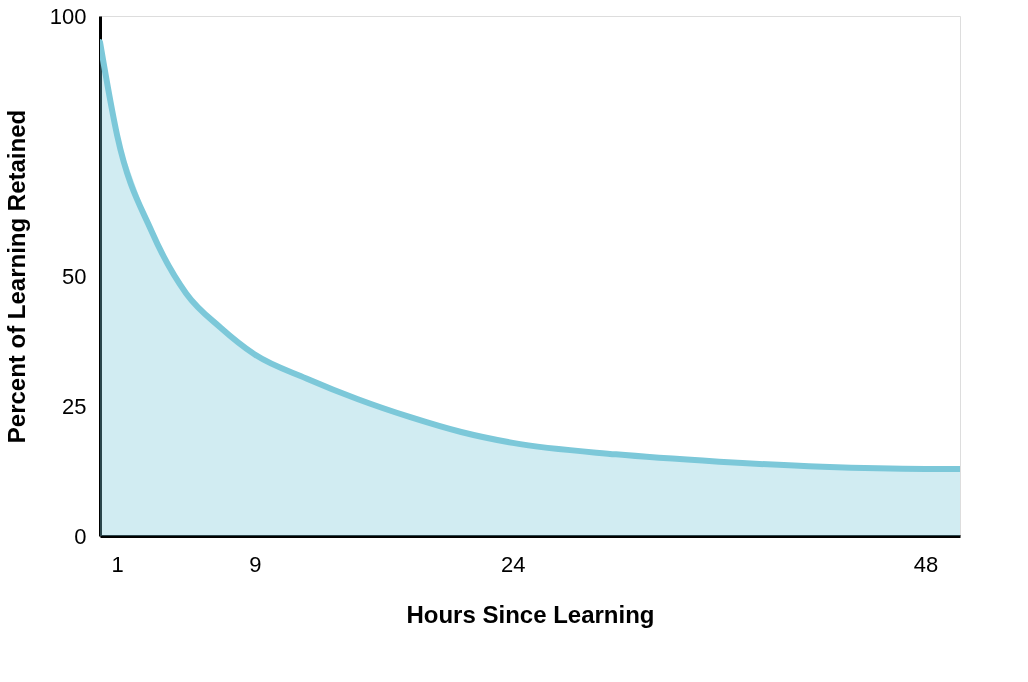  Describe the element at coordinates (80, 536) in the screenshot. I see `y-tick-label: 0` at that location.